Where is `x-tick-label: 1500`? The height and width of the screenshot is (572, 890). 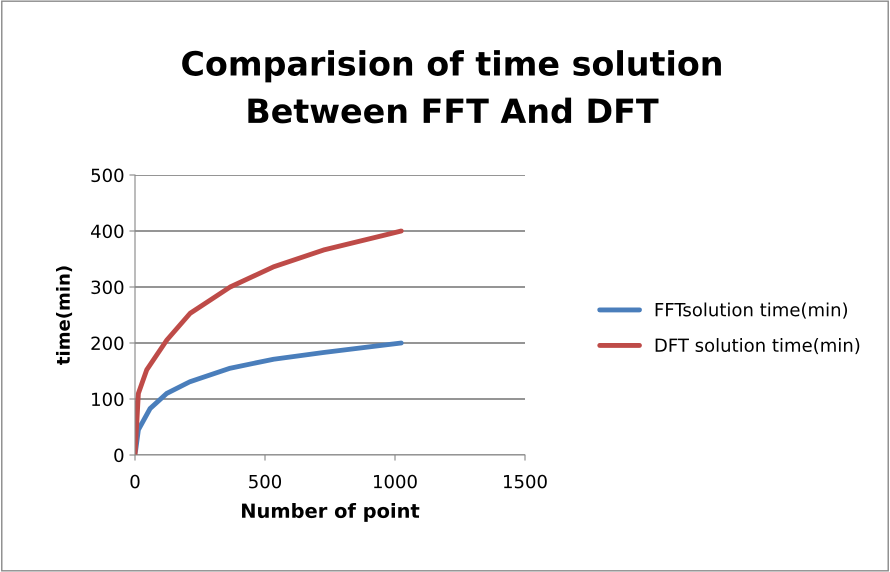 x-tick-label: 1500 is located at coordinates (525, 481).